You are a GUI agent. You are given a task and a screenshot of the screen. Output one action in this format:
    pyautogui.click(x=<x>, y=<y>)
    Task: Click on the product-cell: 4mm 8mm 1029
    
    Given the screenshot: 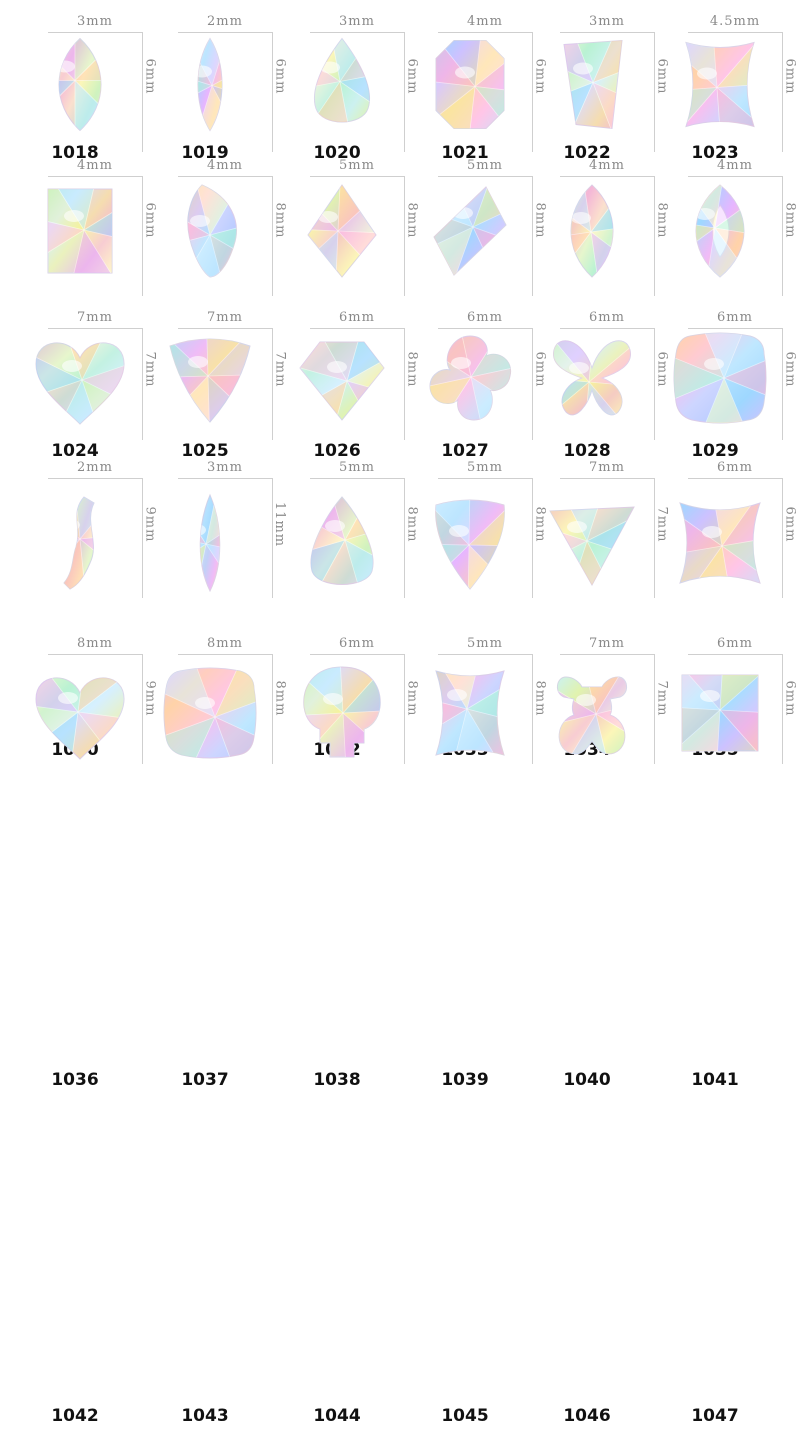 What is the action you would take?
    pyautogui.click(x=729, y=311)
    